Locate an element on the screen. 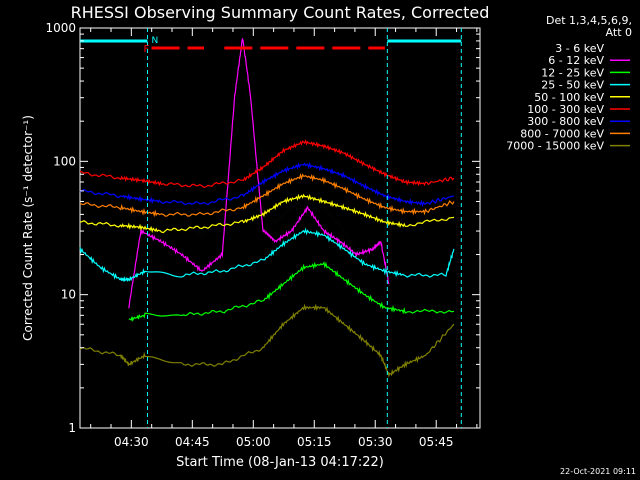 Image resolution: width=640 pixels, height=480 pixels. y-tick-label: 100 is located at coordinates (64, 161).